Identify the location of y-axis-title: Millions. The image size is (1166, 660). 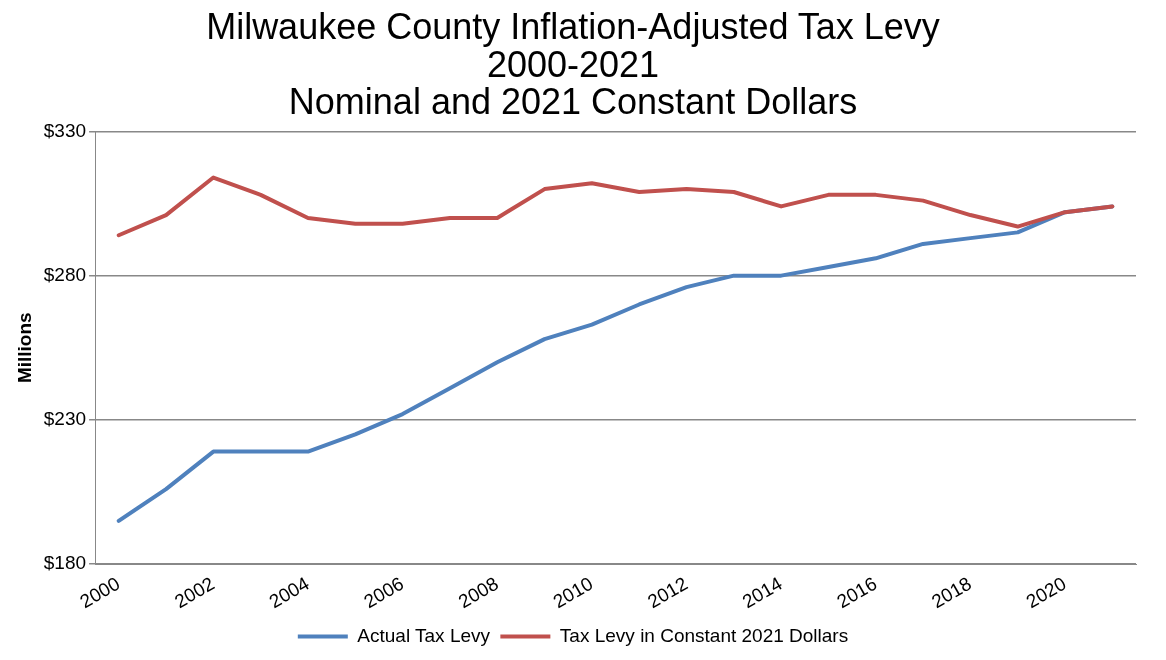
(24, 348).